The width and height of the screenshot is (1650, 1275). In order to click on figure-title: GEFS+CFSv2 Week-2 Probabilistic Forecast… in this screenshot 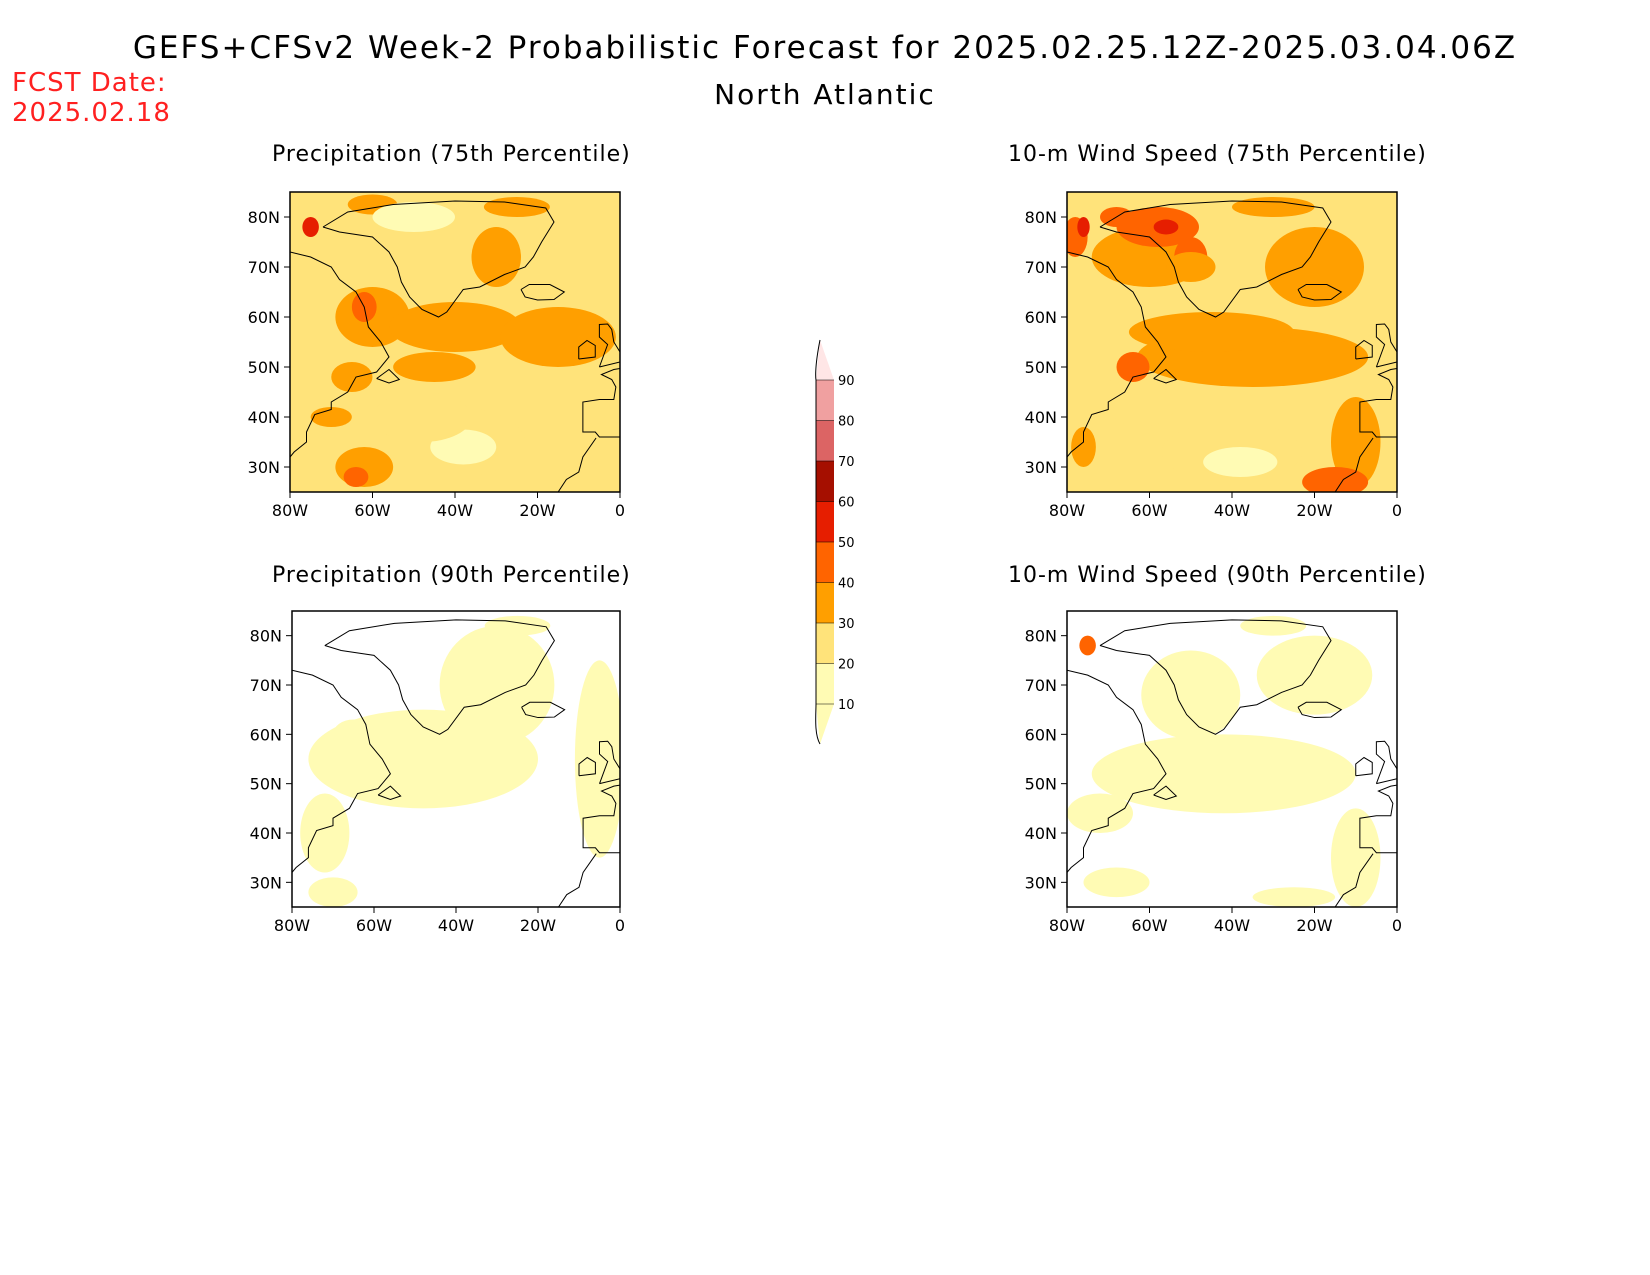, I will do `click(825, 48)`.